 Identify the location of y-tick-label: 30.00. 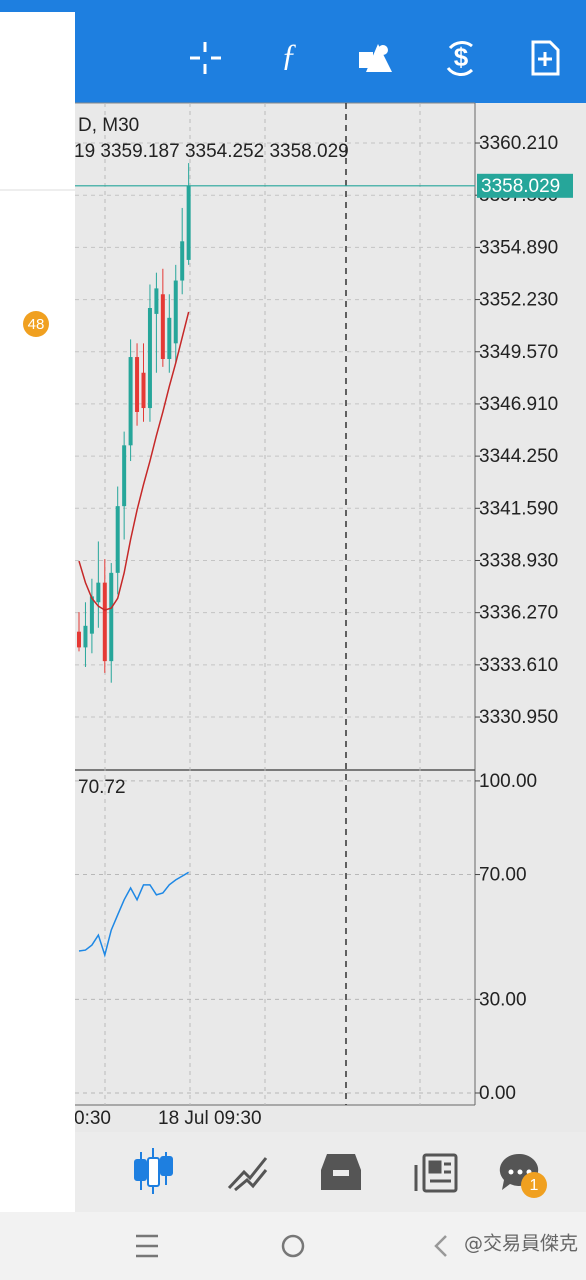
(503, 999).